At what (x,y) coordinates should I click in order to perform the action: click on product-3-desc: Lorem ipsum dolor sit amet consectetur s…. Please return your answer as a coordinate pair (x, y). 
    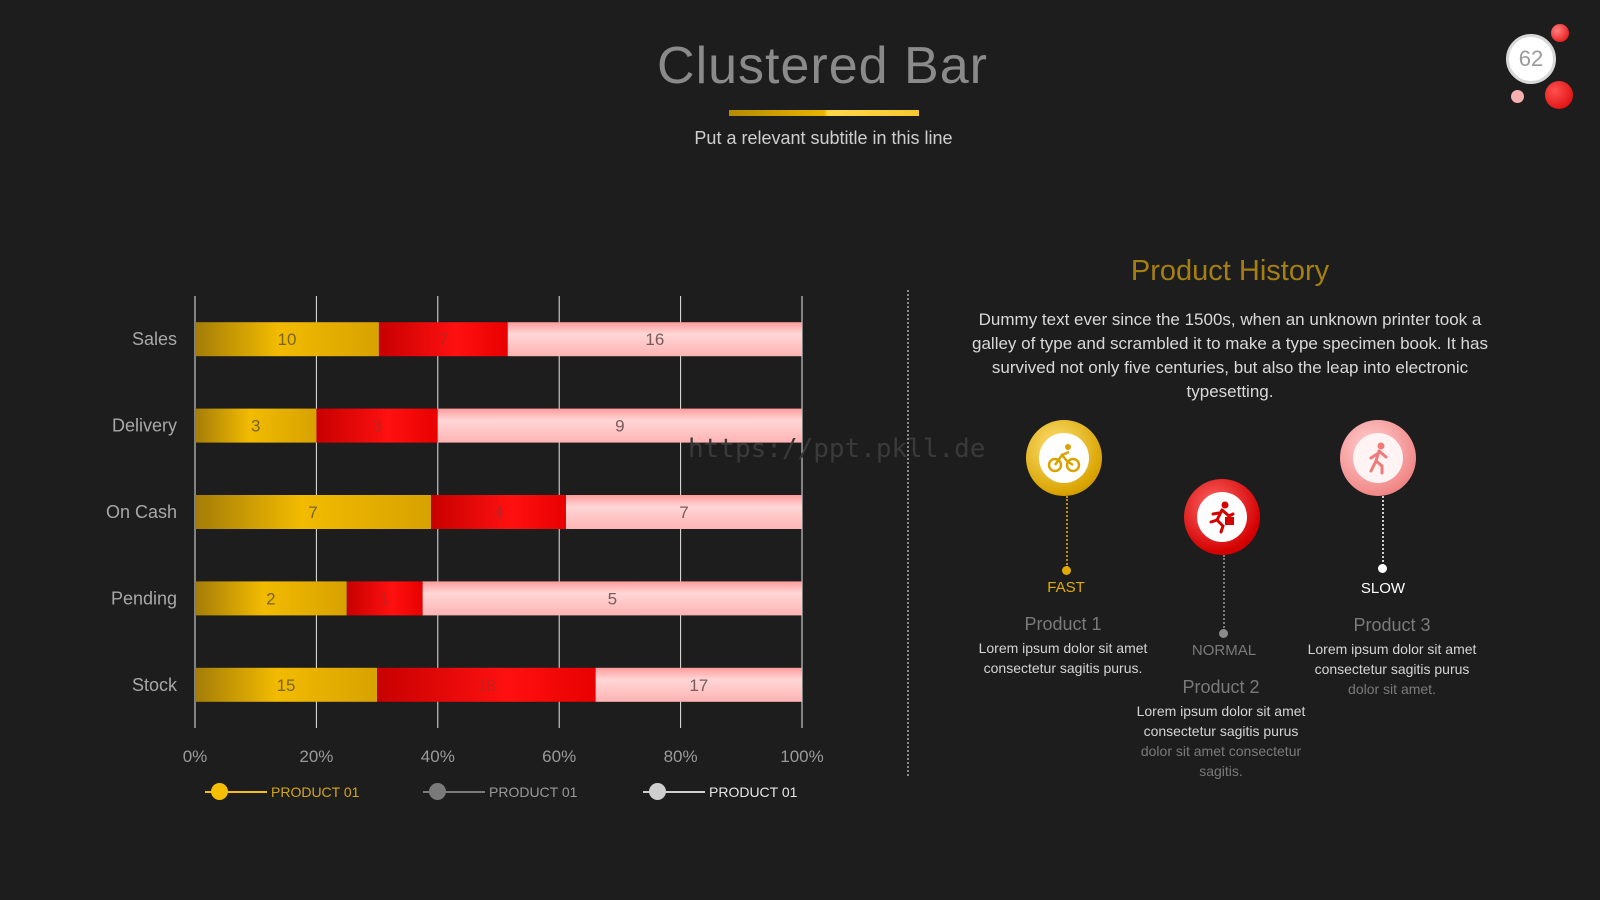
    Looking at the image, I should click on (1392, 669).